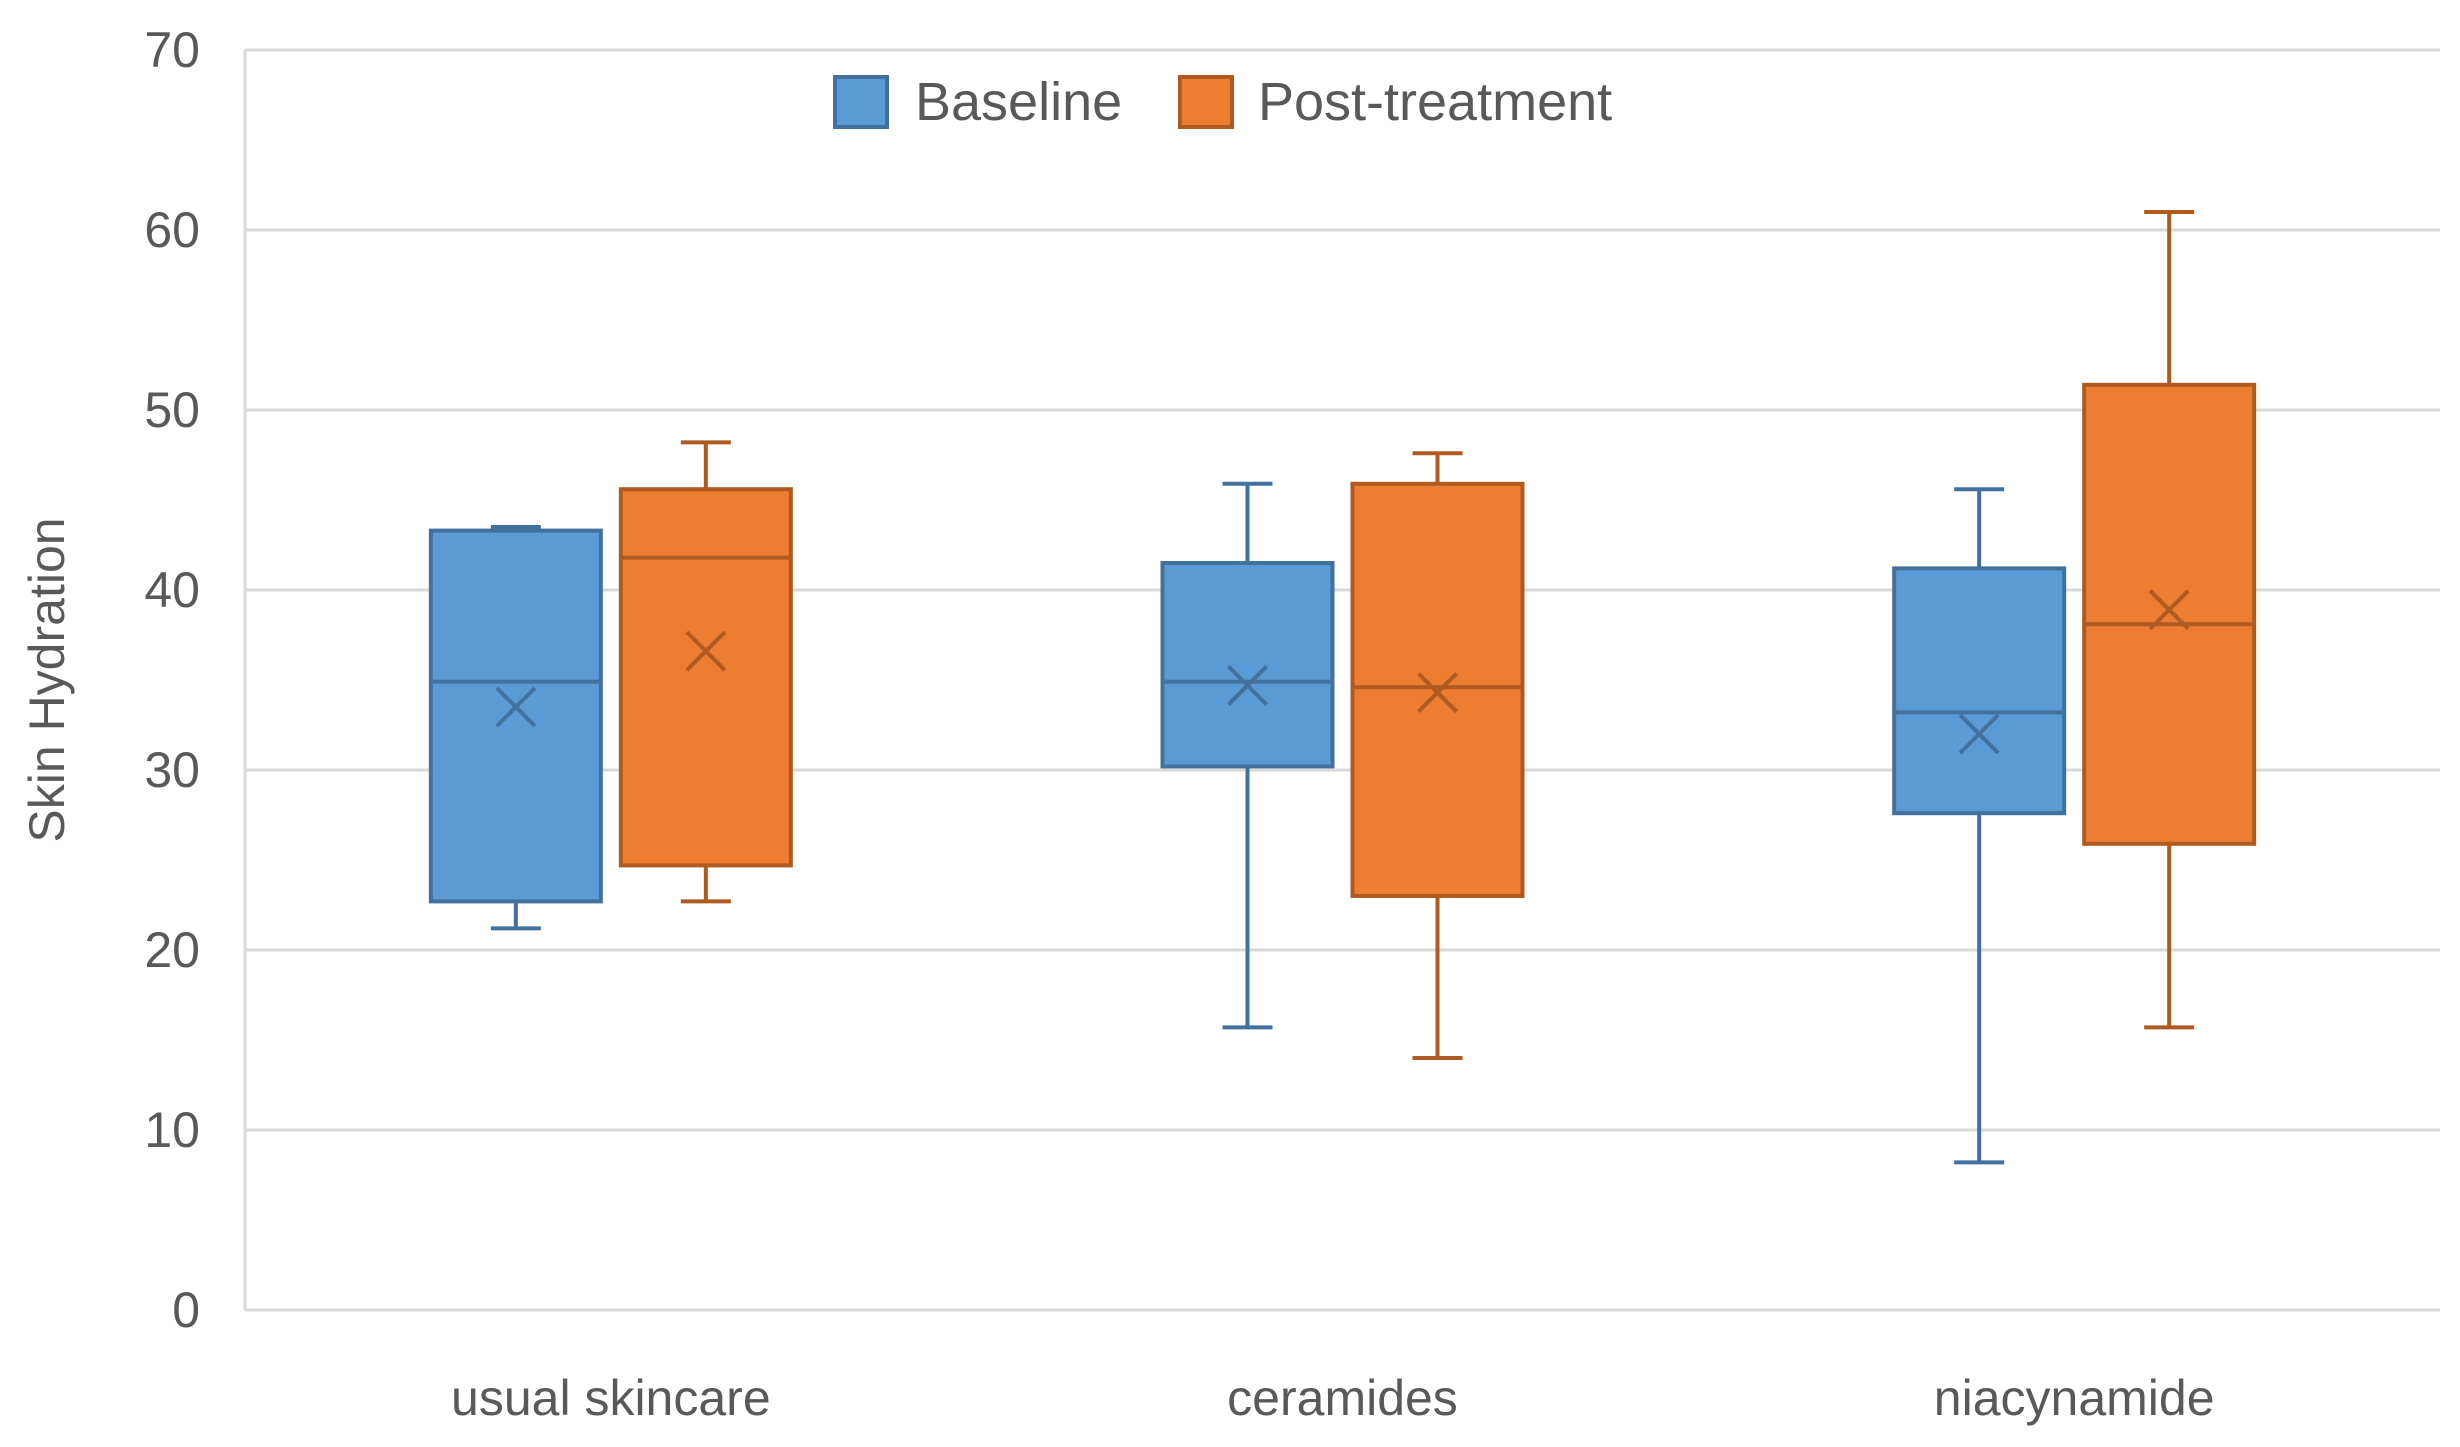  What do you see at coordinates (705, 677) in the screenshot?
I see `iqr-box-post-treatment-usual-skincare` at bounding box center [705, 677].